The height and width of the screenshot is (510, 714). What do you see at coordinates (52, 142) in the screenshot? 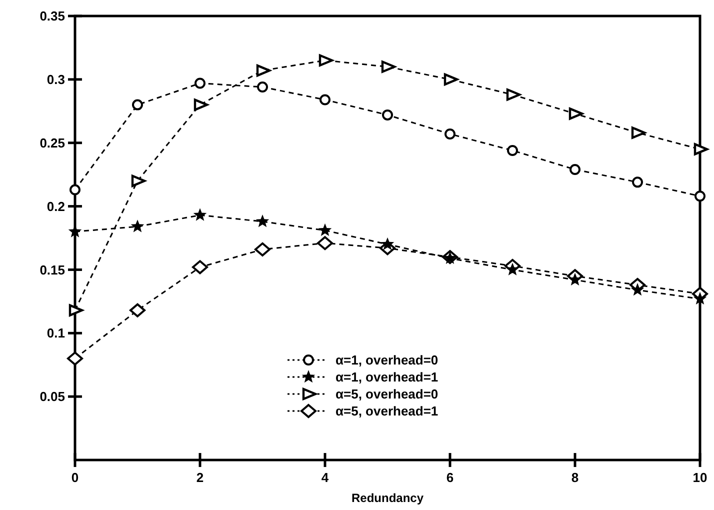
I see `y-tick-label: 0.25` at bounding box center [52, 142].